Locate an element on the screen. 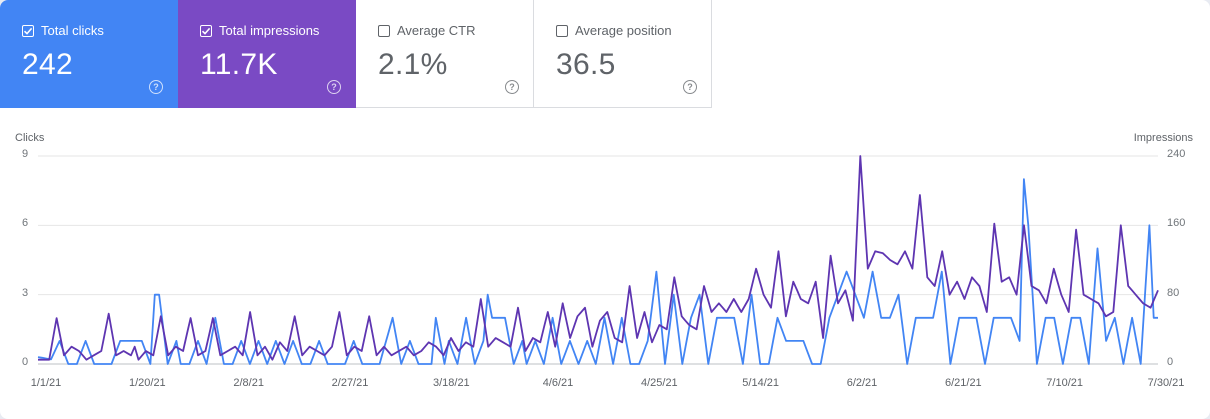  x-tick-label: 1/20/21 is located at coordinates (147, 383).